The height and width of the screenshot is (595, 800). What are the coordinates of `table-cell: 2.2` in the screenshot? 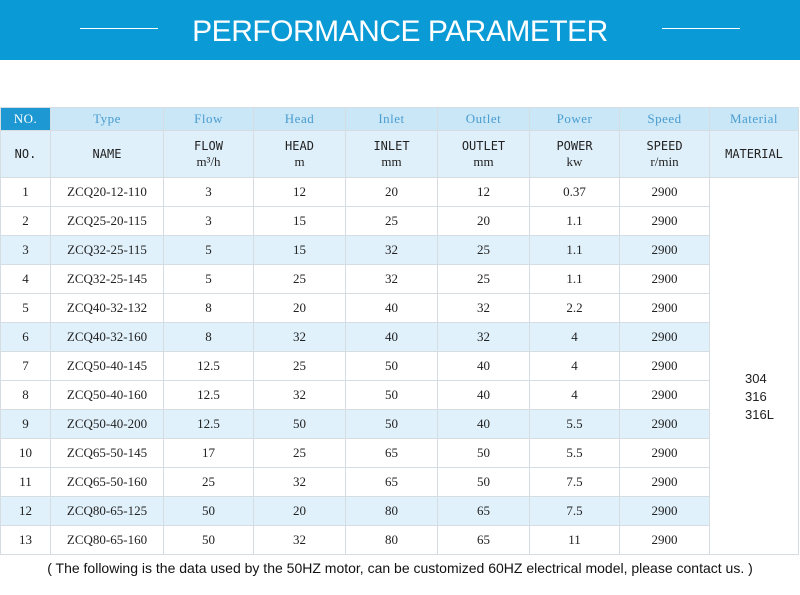 It's located at (574, 308).